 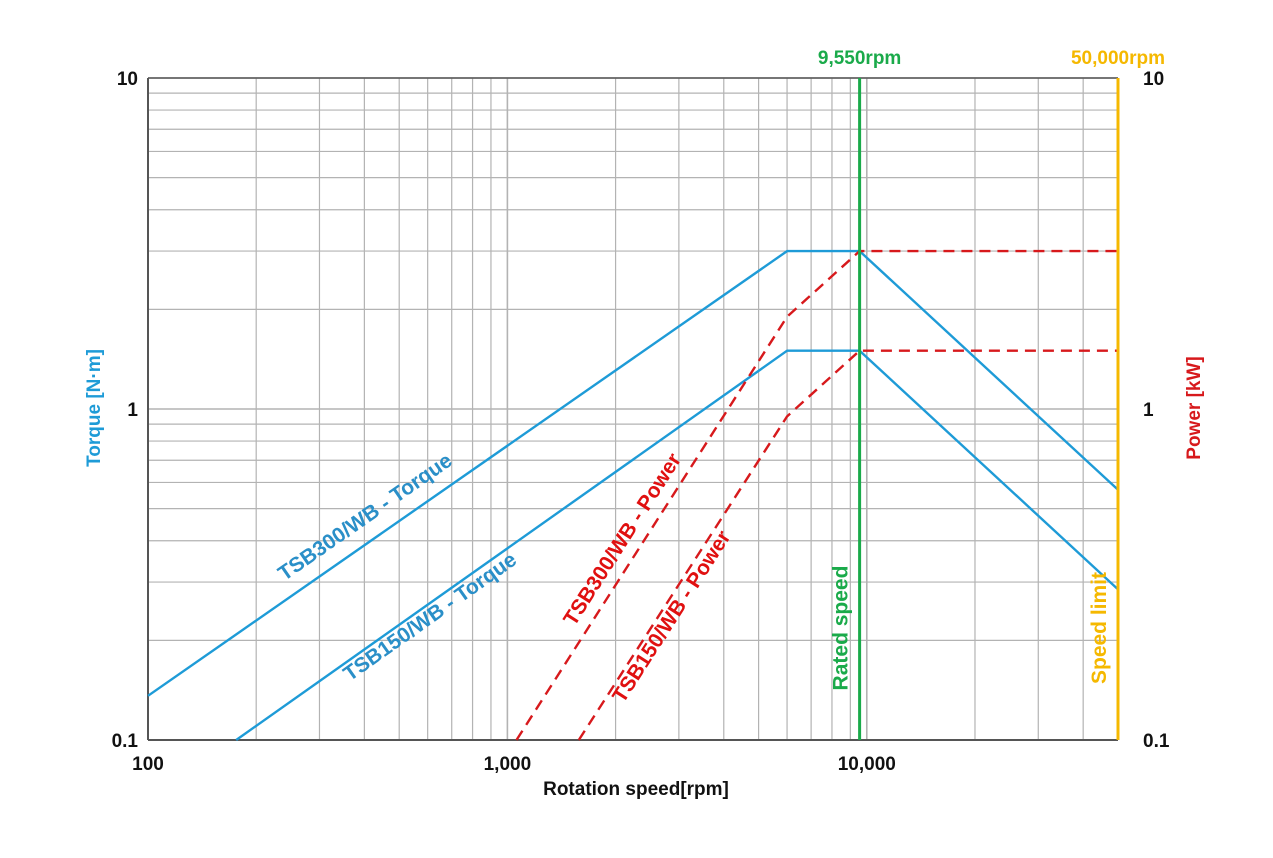 I want to click on series-label-1: TSB300/WB - Torque, so click(x=365, y=517).